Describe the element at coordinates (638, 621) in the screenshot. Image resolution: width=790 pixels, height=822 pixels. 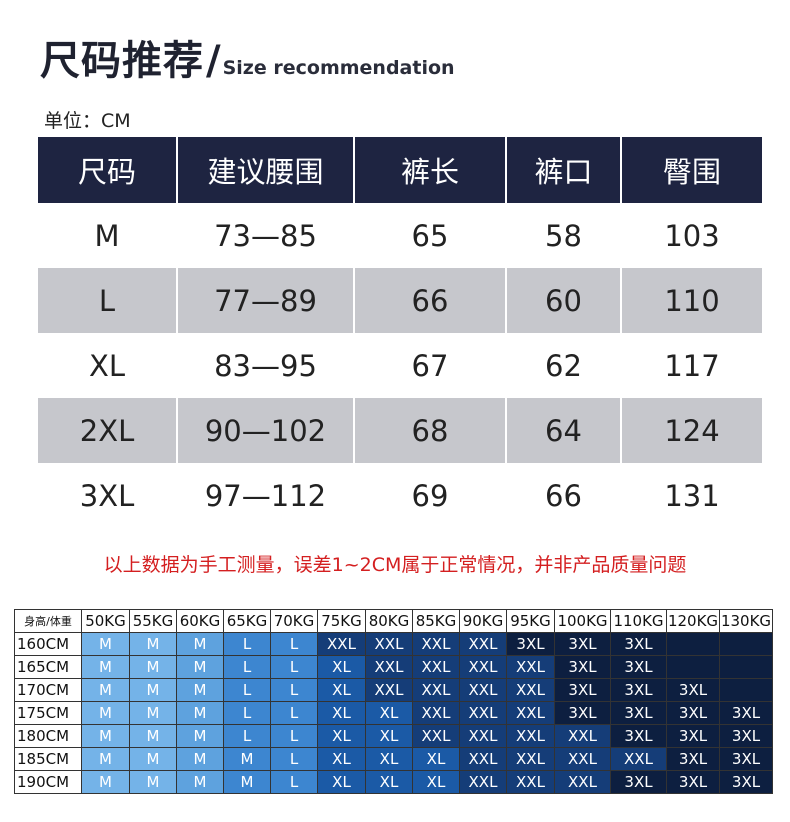
I see `weight-header: 110KG` at that location.